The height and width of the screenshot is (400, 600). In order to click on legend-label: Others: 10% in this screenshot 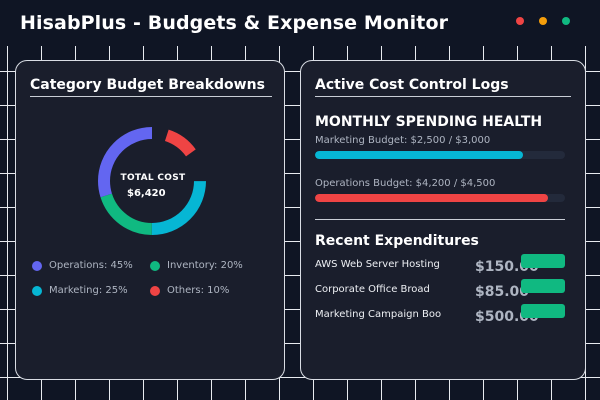, I will do `click(198, 290)`.